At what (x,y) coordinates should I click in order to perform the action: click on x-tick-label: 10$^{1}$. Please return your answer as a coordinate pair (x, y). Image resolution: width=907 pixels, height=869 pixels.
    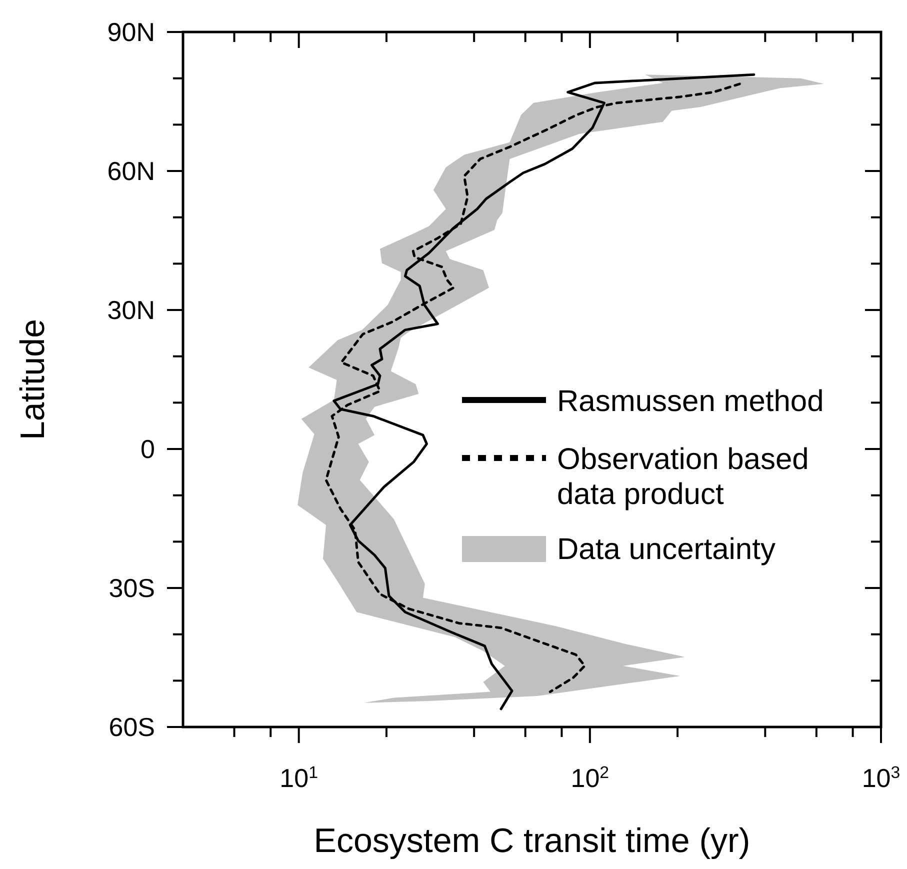
    Looking at the image, I should click on (299, 777).